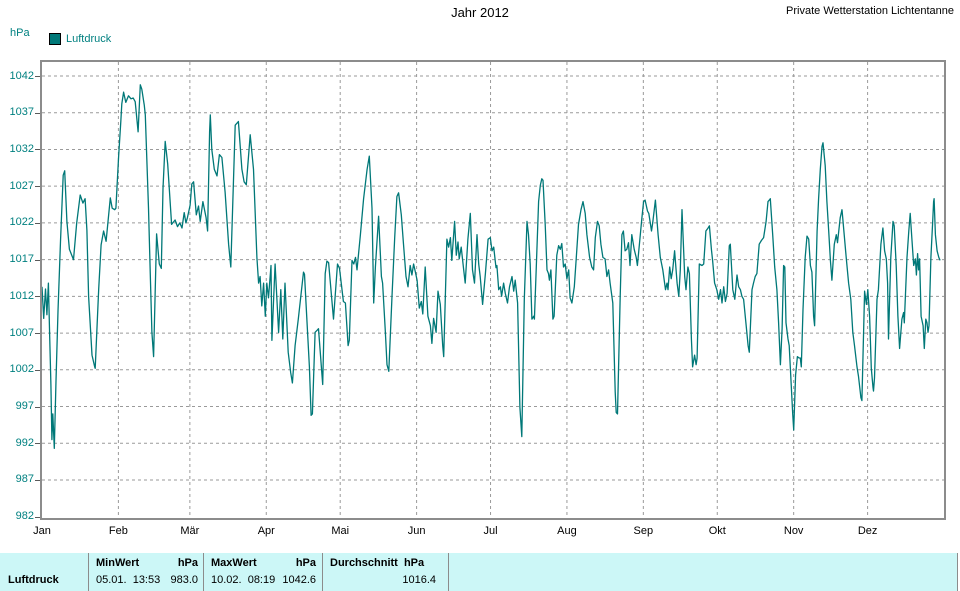 The width and height of the screenshot is (960, 591). I want to click on x-axis-month-label: Apr, so click(266, 531).